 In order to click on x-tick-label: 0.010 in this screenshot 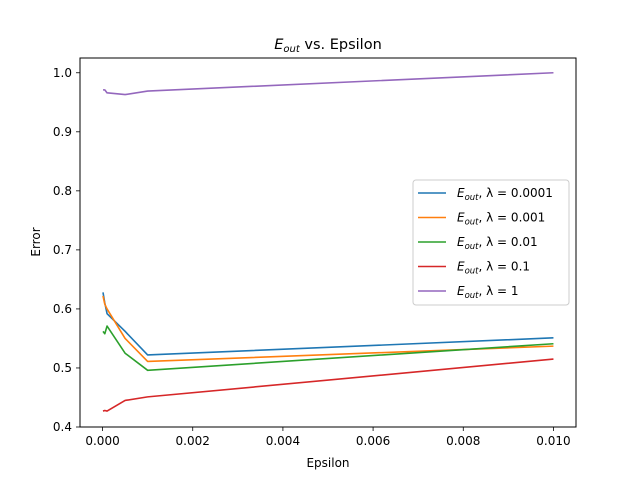, I will do `click(553, 441)`.